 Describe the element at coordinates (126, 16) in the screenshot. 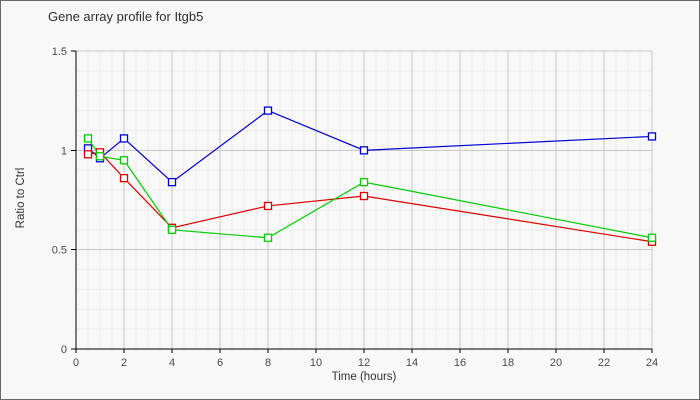

I see `chart-title: Gene array profile for Itgb5` at that location.